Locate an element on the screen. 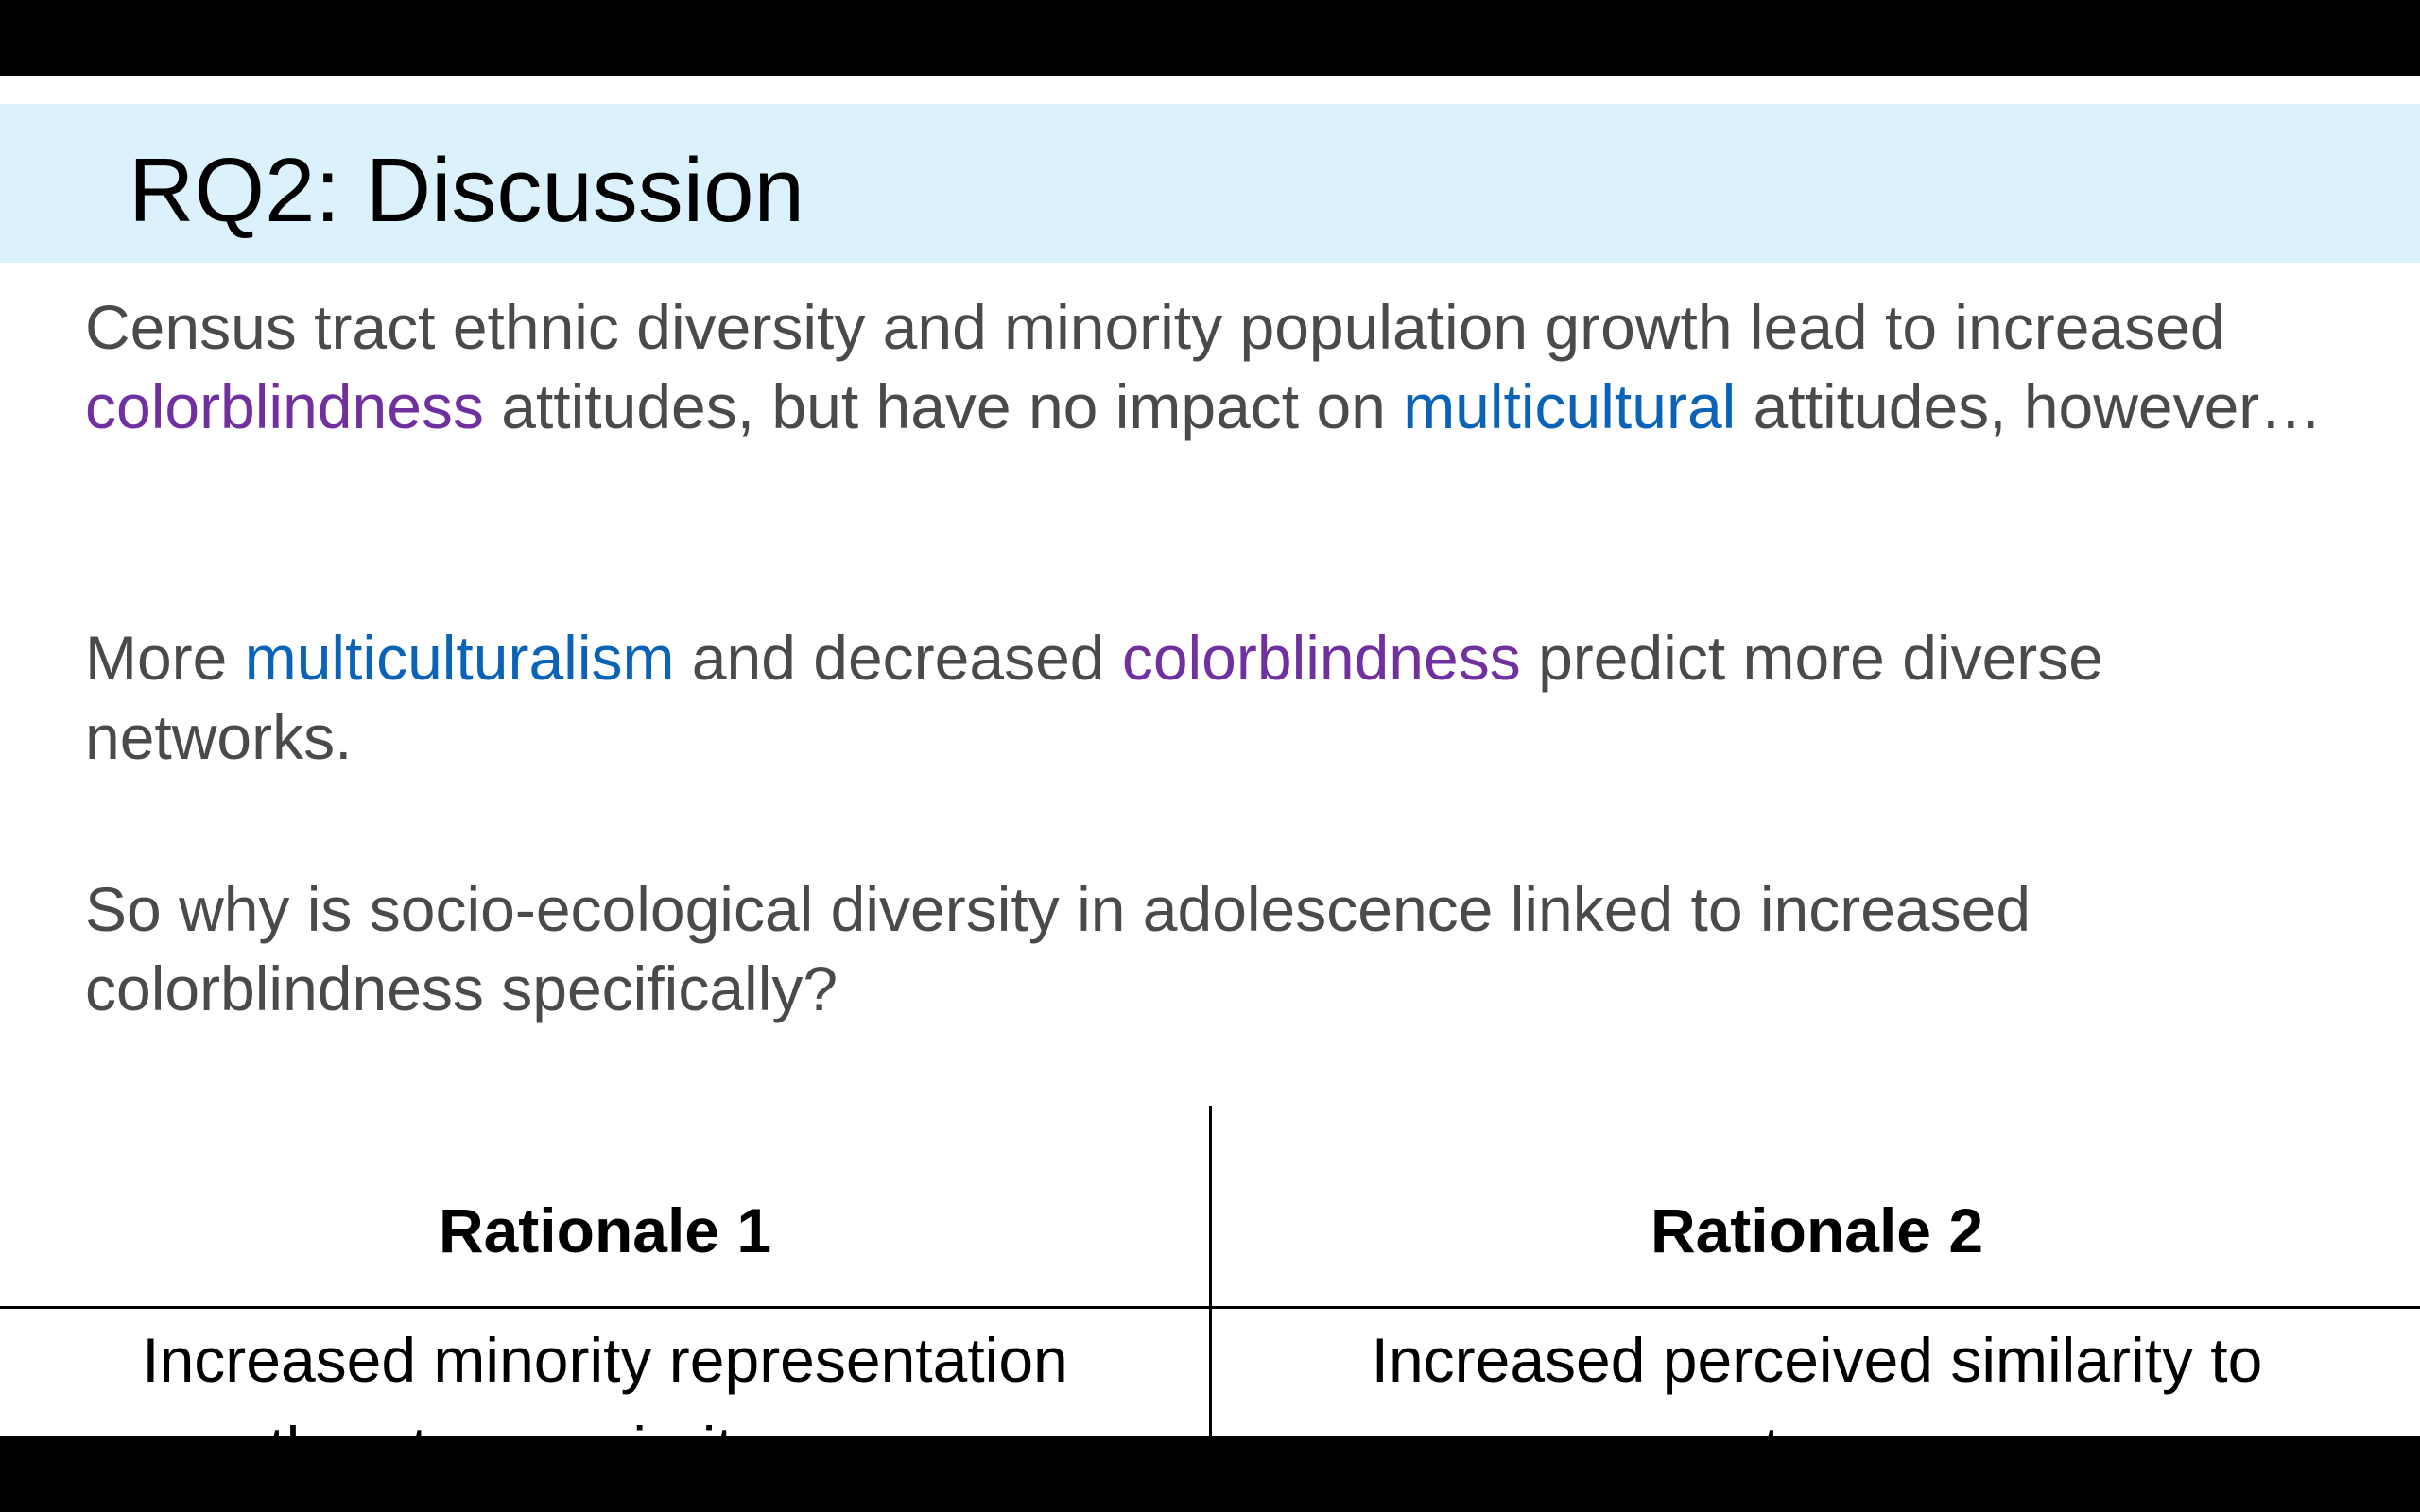 This screenshot has width=2420, height=1512. paragraph1-text-b: attitudes, but have no impact on is located at coordinates (943, 406).